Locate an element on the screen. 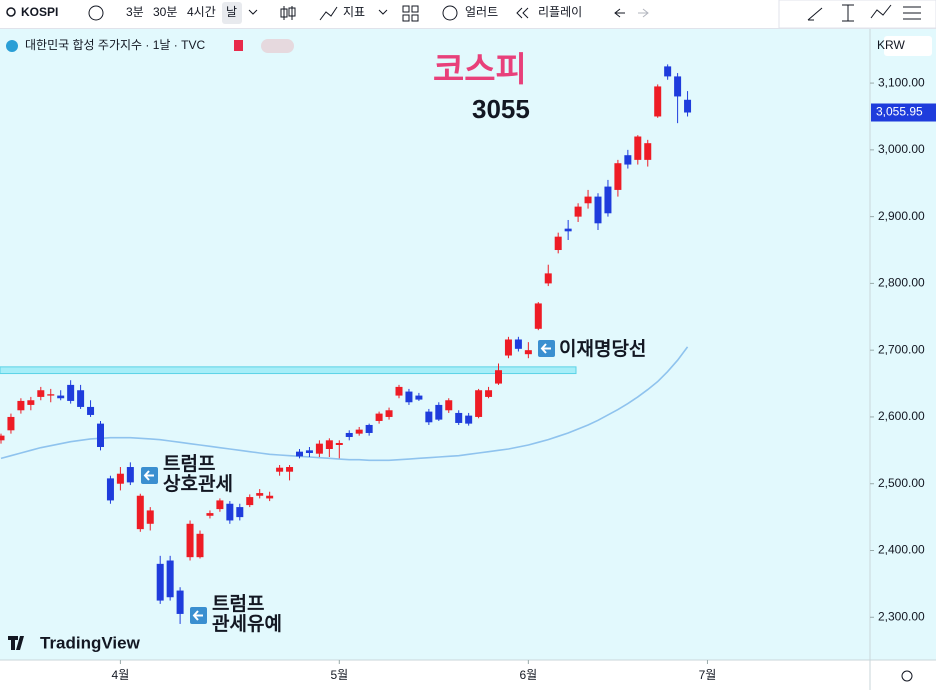  y-tick-label: 2,500.00 is located at coordinates (901, 483).